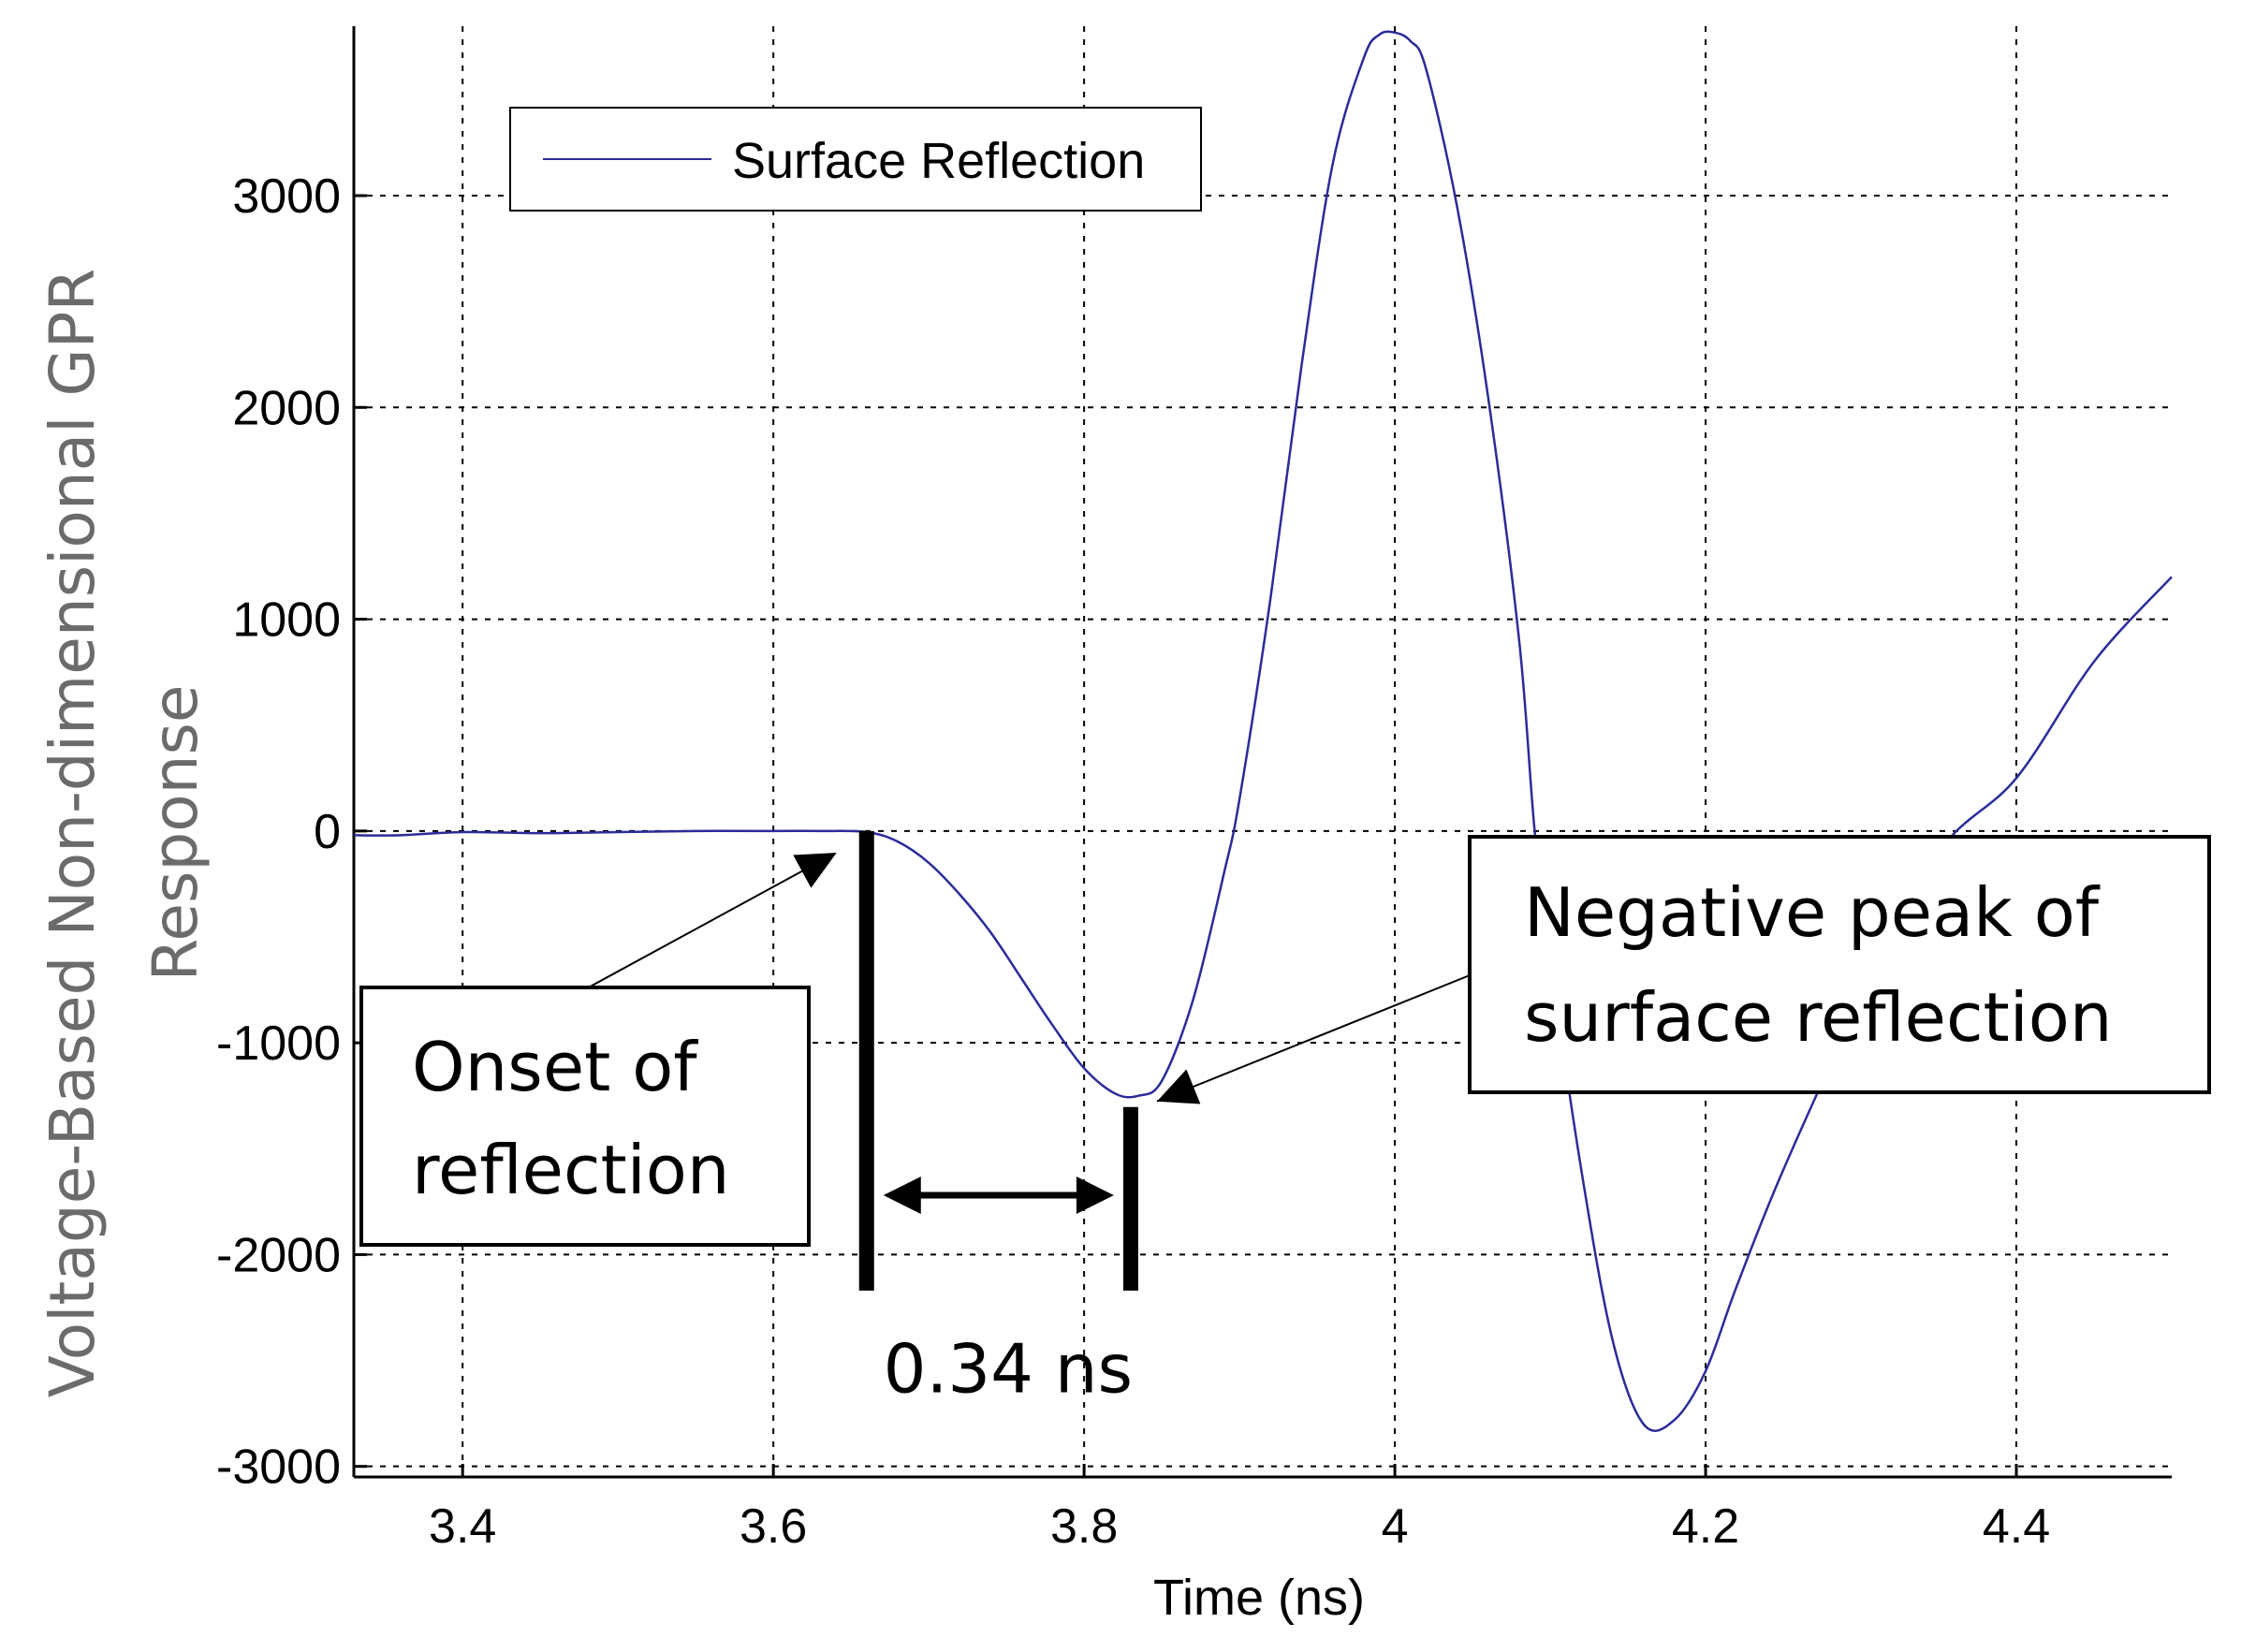  Describe the element at coordinates (1705, 1527) in the screenshot. I see `x-tick-label: 4.2` at that location.